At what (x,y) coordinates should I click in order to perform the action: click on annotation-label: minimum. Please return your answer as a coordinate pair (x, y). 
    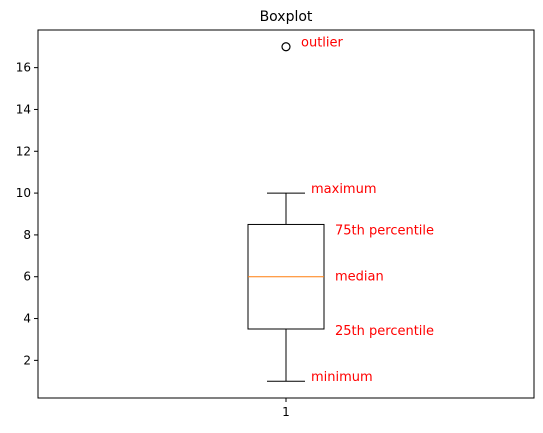
    Looking at the image, I should click on (342, 377).